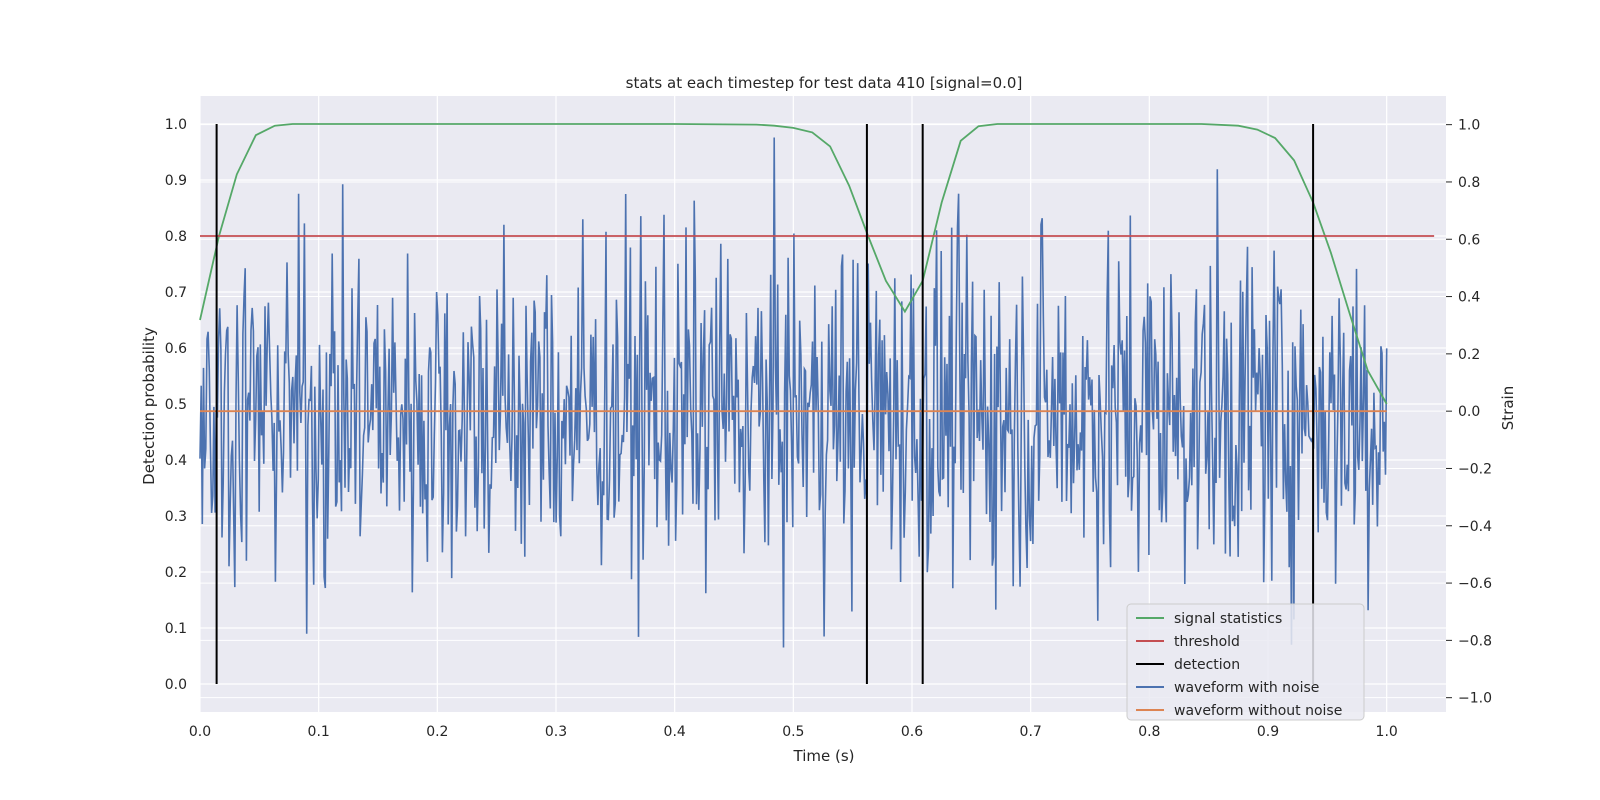 This screenshot has width=1600, height=800. I want to click on y-right-tick-label: −0.8, so click(1475, 641).